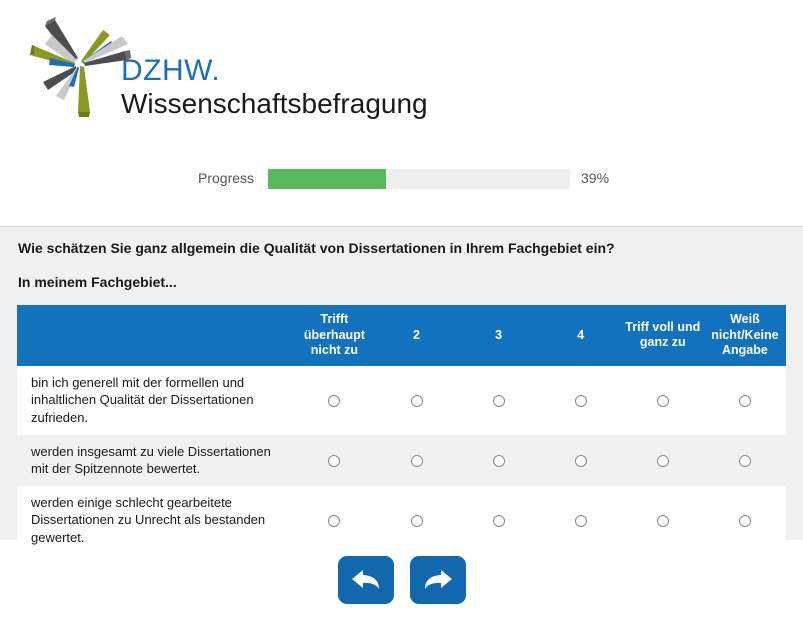  Describe the element at coordinates (401, 580) in the screenshot. I see `navigation-bar` at that location.